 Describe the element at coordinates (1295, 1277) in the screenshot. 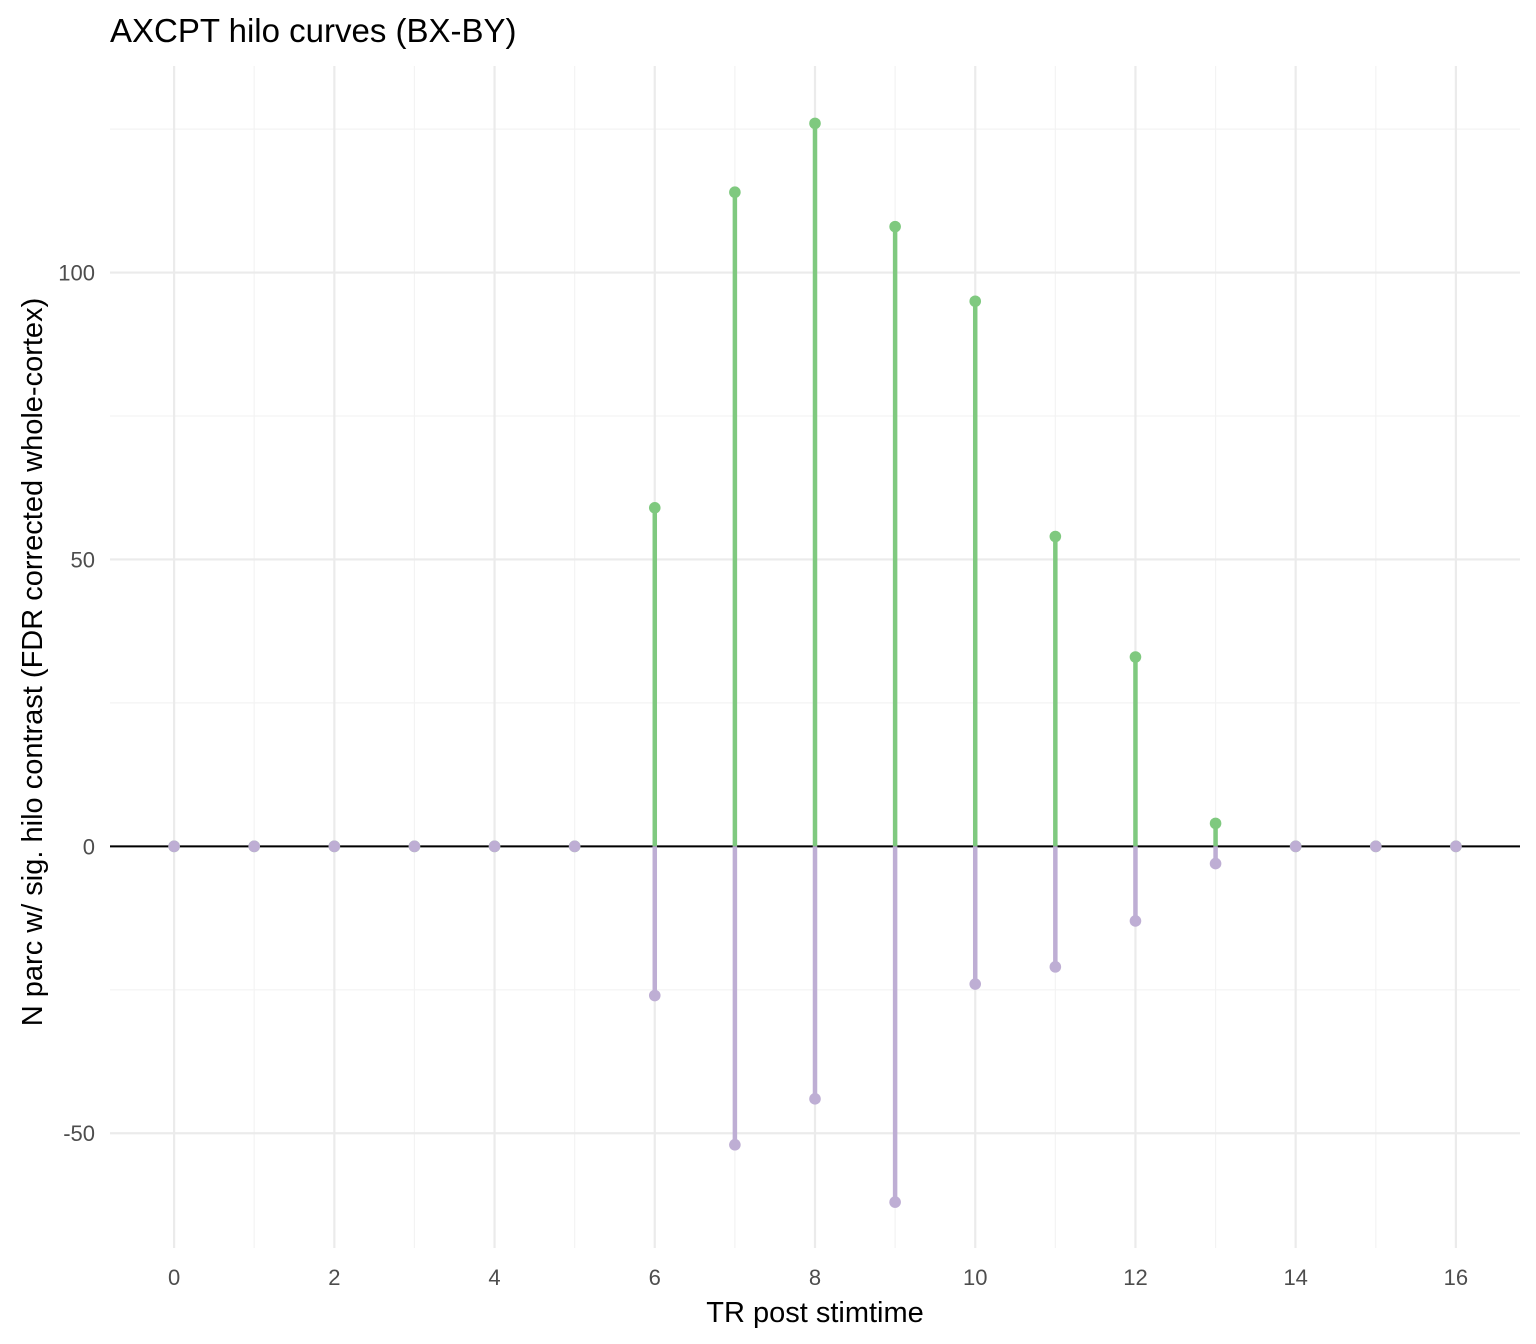

I see `x-tick-label: 14` at that location.